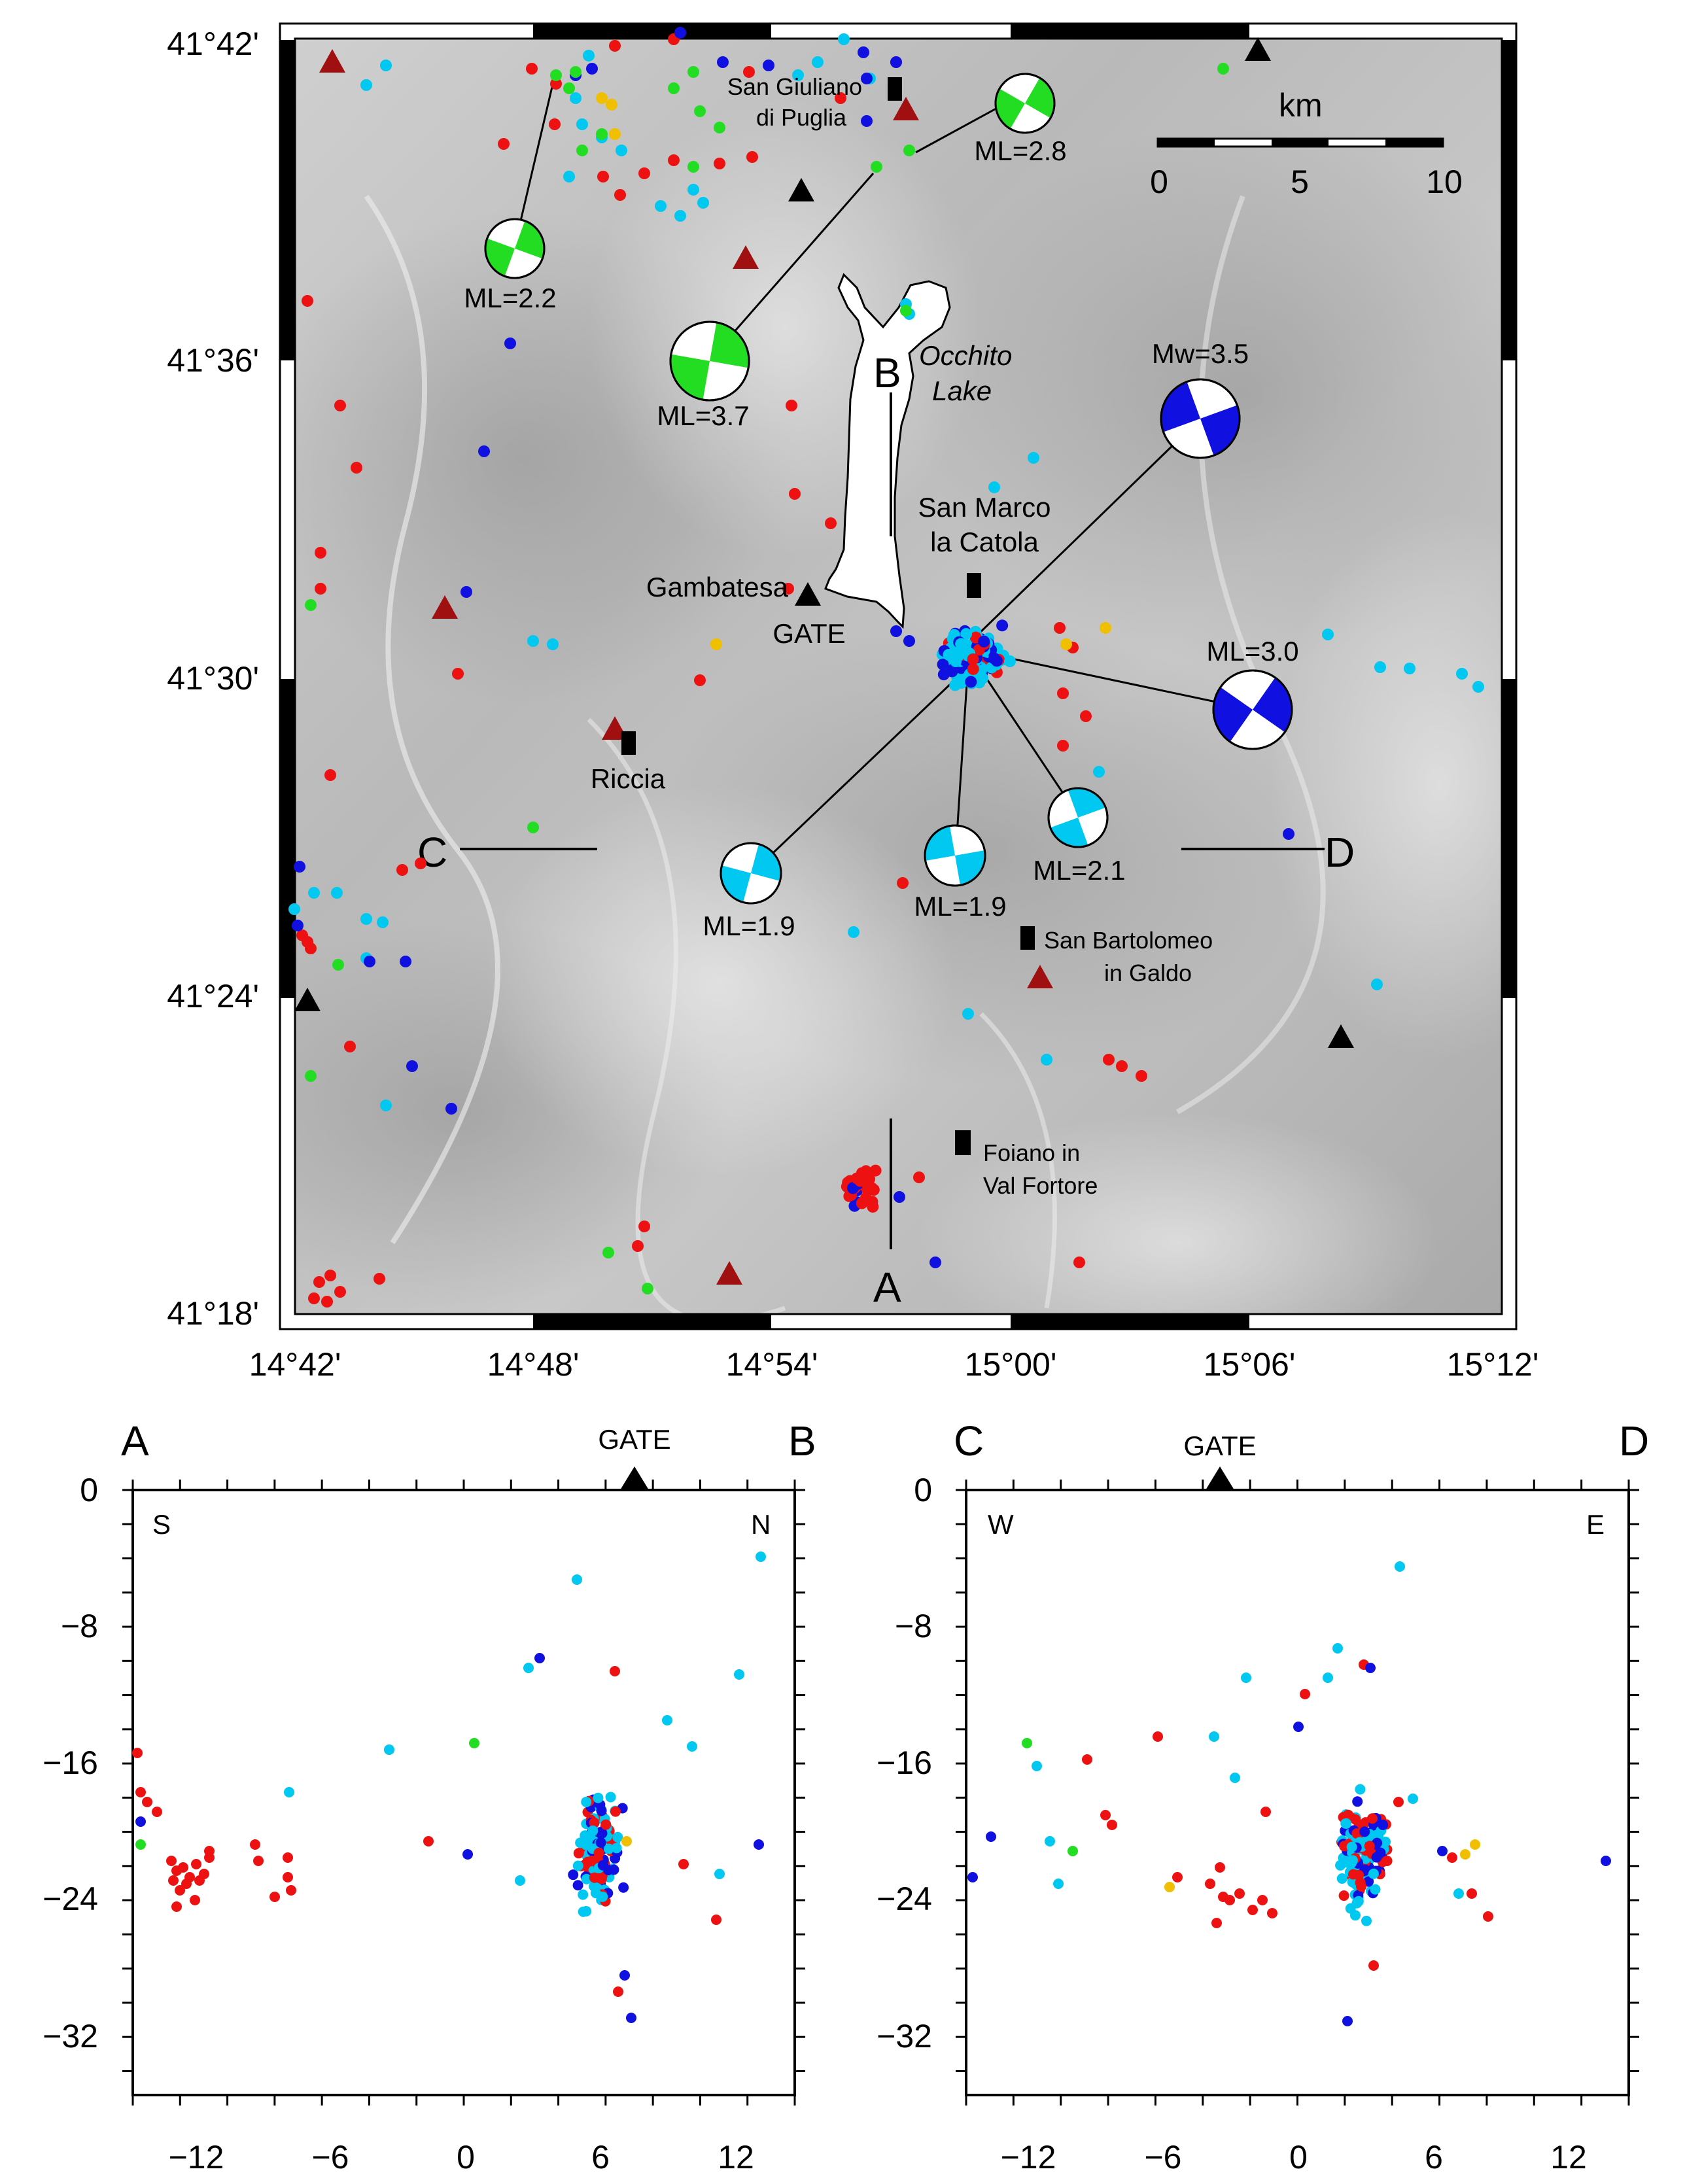 The width and height of the screenshot is (1685, 2184). I want to click on section-right-letter: B, so click(802, 1441).